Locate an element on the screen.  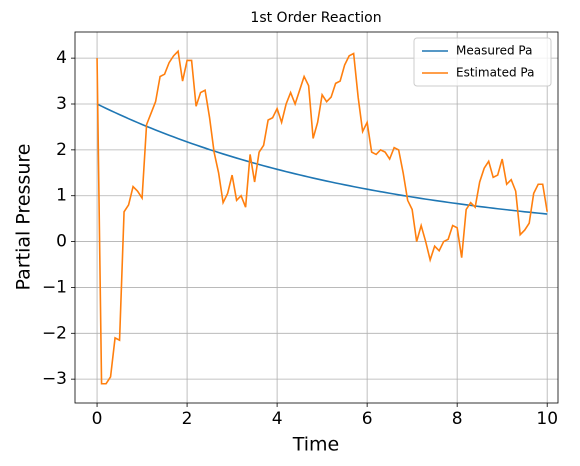
y-tick-label: −3 is located at coordinates (54, 379).